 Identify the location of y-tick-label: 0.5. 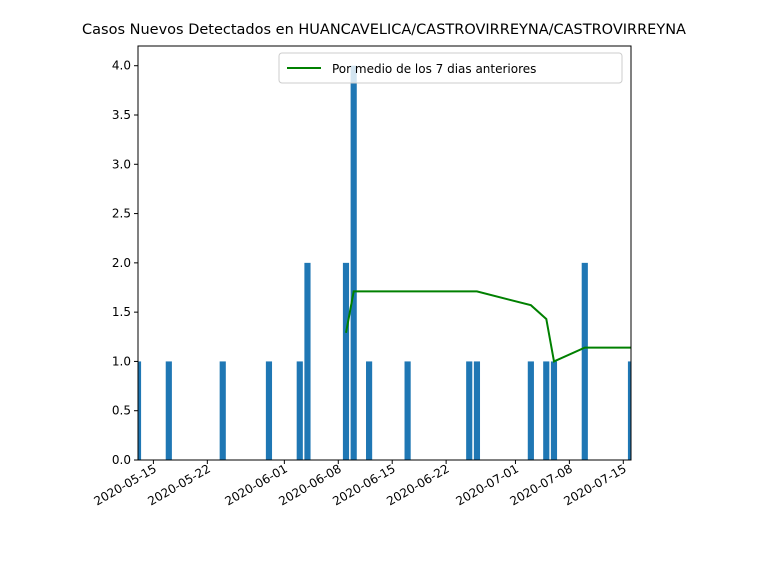
(121, 411).